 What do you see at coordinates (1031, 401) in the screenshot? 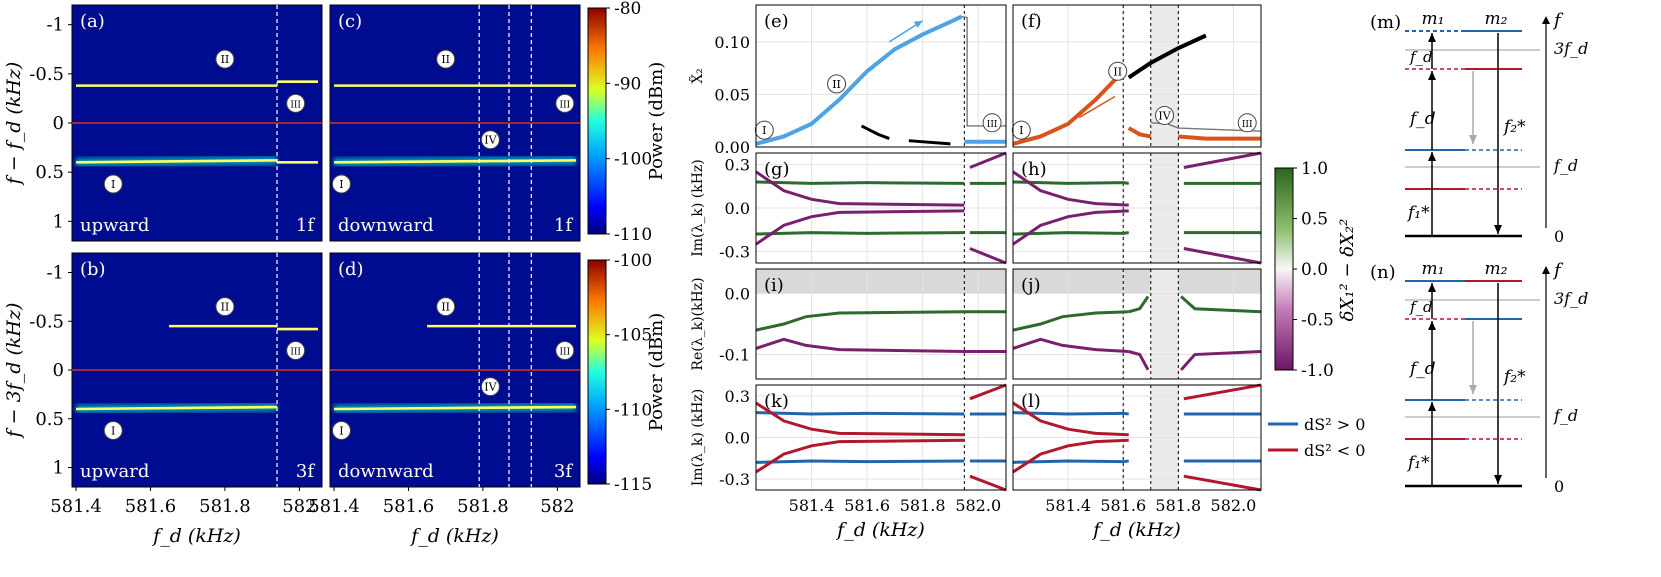
I see `panel-label: (l)` at bounding box center [1031, 401].